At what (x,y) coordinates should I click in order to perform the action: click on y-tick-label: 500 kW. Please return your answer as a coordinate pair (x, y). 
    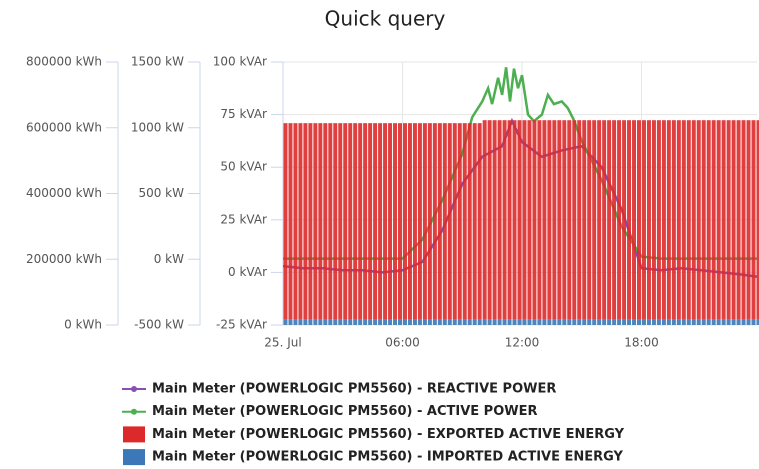
    Looking at the image, I should click on (161, 193).